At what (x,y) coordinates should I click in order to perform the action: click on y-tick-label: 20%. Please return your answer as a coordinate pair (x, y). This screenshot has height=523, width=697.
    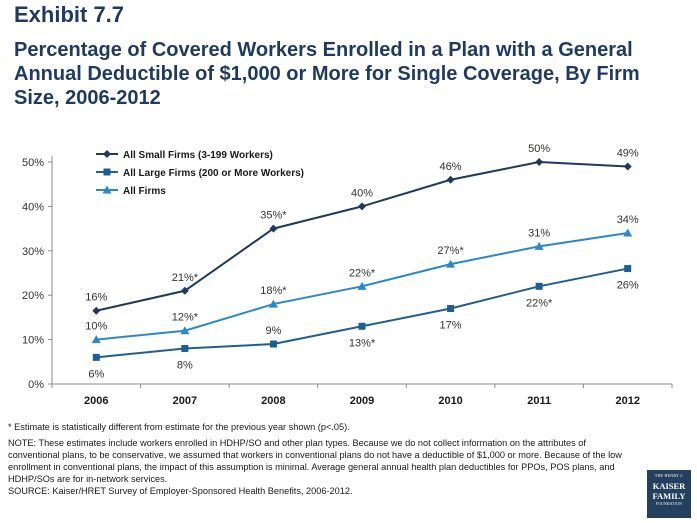
    Looking at the image, I should click on (33, 296).